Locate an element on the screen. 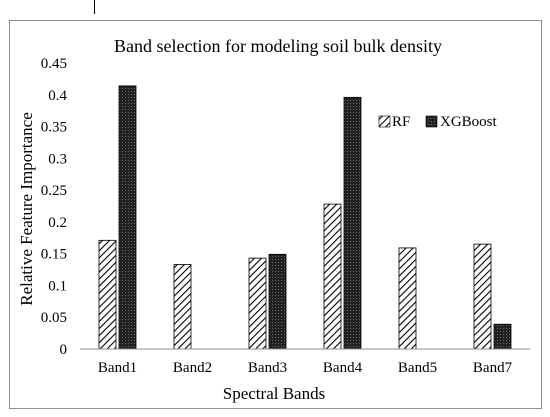 This screenshot has height=417, width=550. legend-label-xgboost: XGBoost is located at coordinates (469, 122).